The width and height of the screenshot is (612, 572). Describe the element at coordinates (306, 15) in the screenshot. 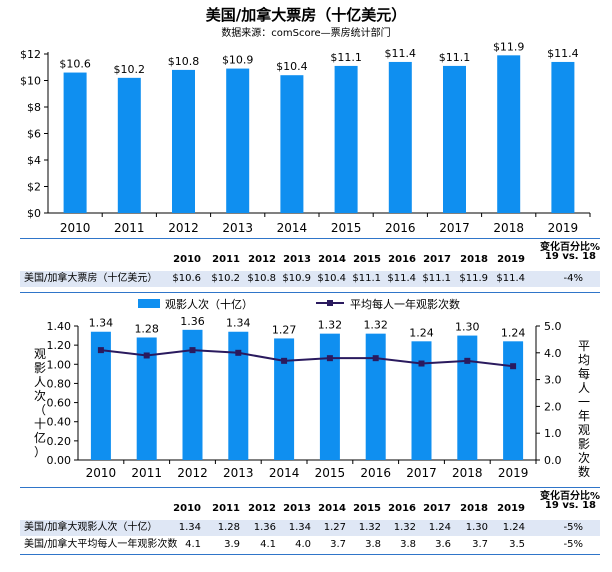

I see `chart-title: 美国/加拿大票房（十亿美元）` at that location.